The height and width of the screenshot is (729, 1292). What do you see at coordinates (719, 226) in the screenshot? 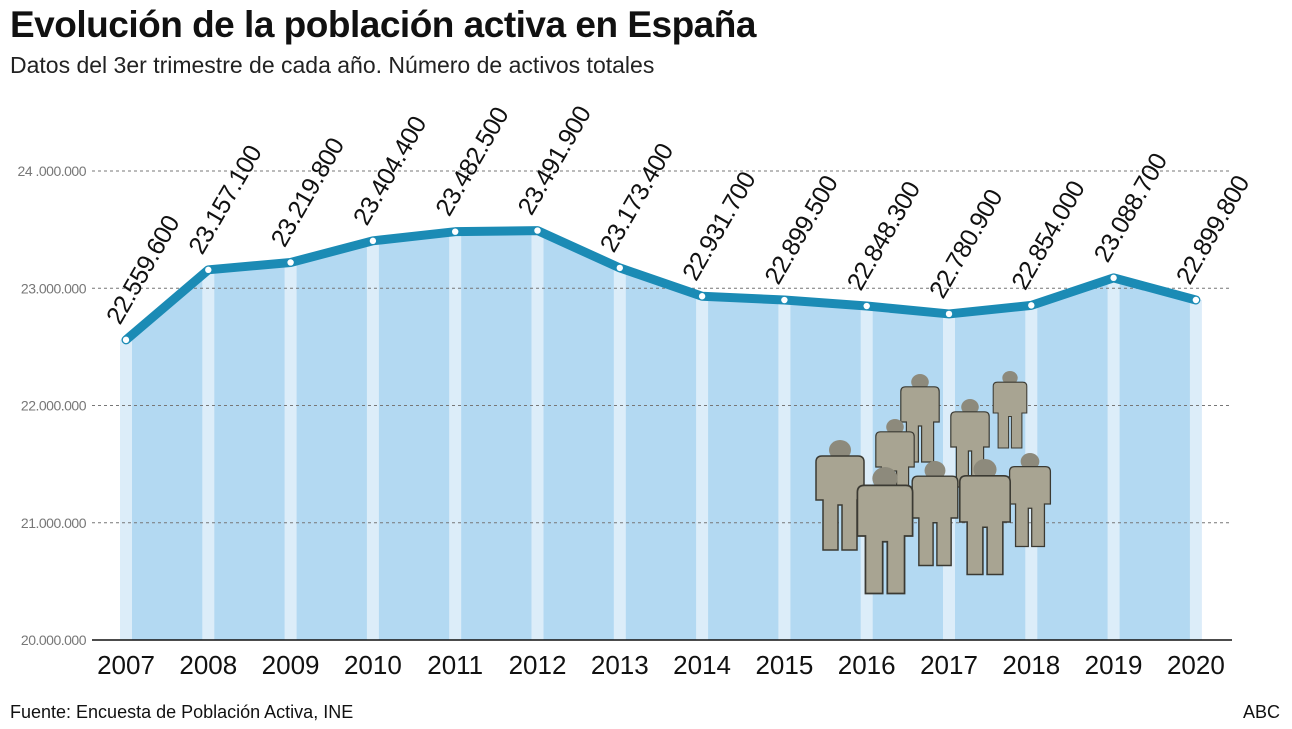
I see `data-label: 22.931.700` at bounding box center [719, 226].